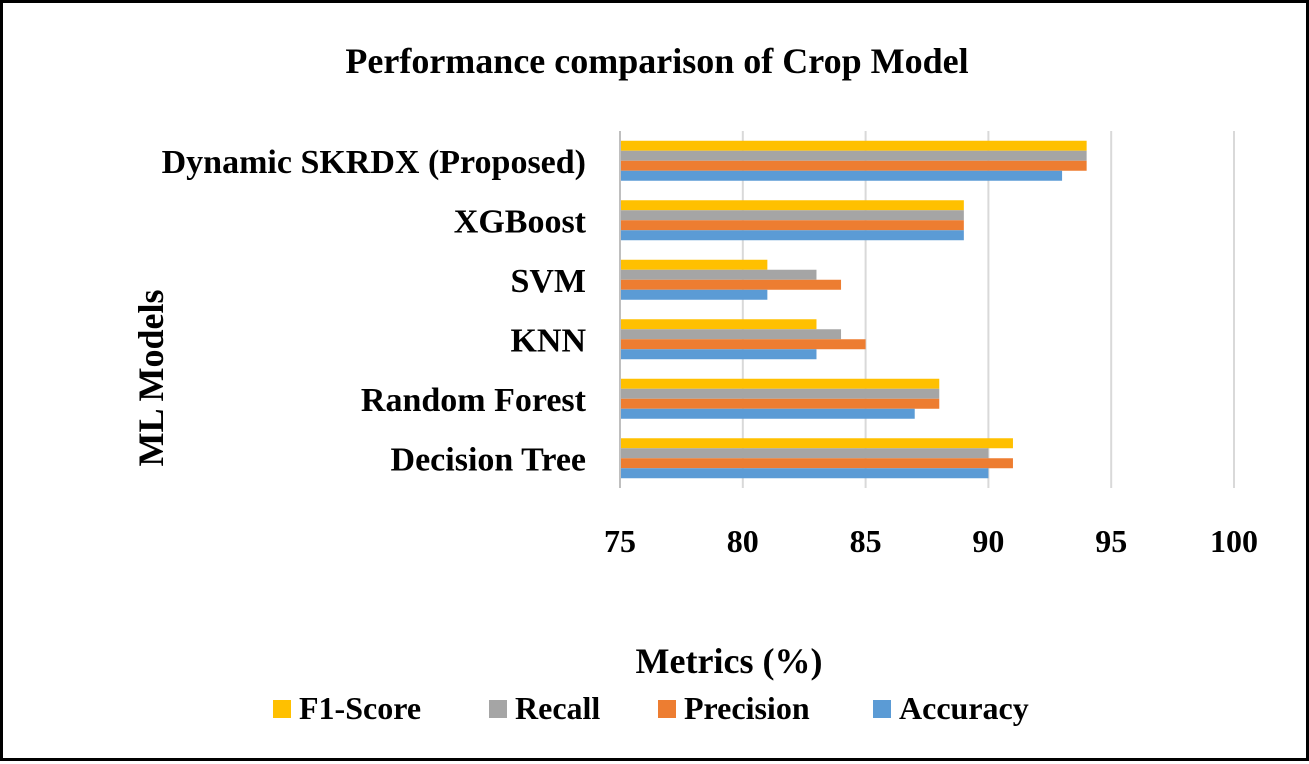 This screenshot has width=1309, height=764. What do you see at coordinates (816, 463) in the screenshot?
I see `bar-decision-tree-precision` at bounding box center [816, 463].